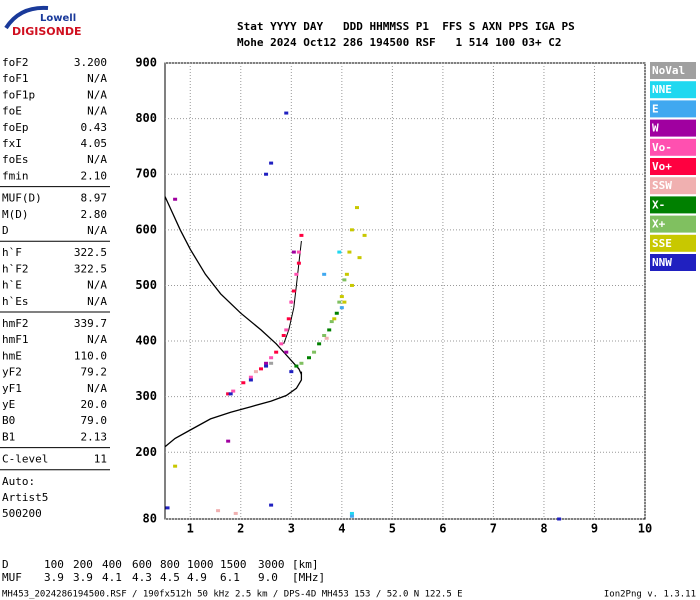 This screenshot has width=700, height=600. What do you see at coordinates (341, 529) in the screenshot?
I see `x-tick-label: 4` at bounding box center [341, 529].